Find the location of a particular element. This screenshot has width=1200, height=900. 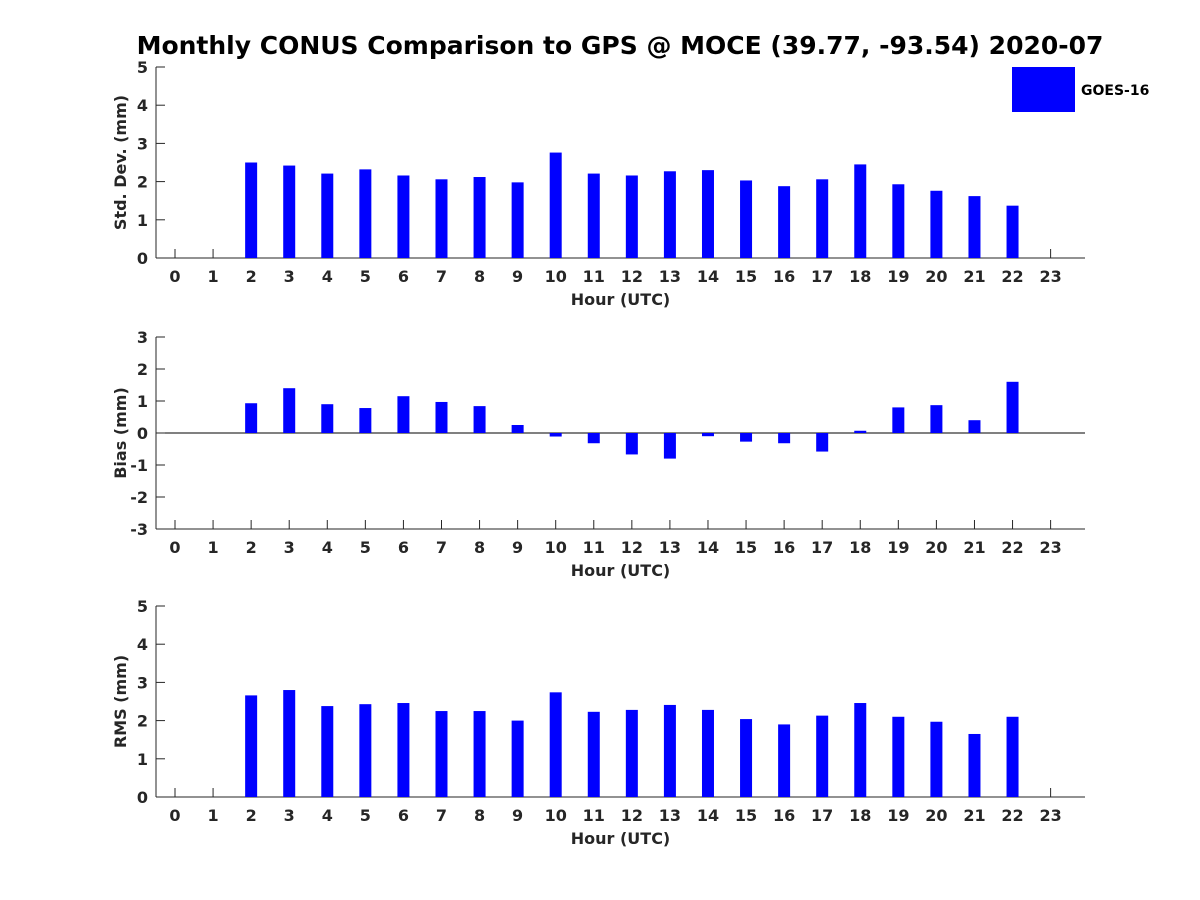

y-tick-label: 4 is located at coordinates (142, 644).